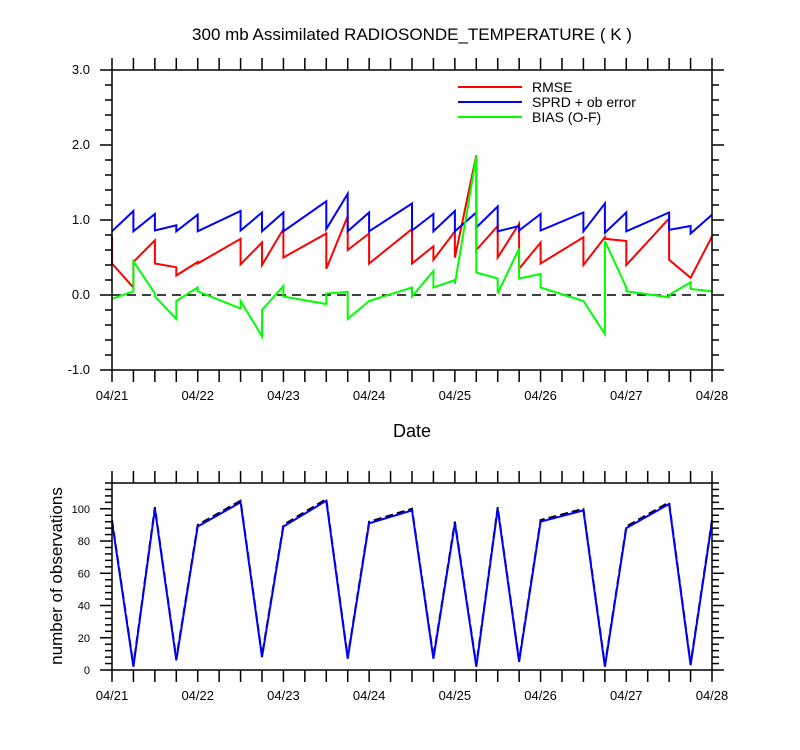 The image size is (800, 750). I want to click on y-tick-label: 100, so click(81, 510).